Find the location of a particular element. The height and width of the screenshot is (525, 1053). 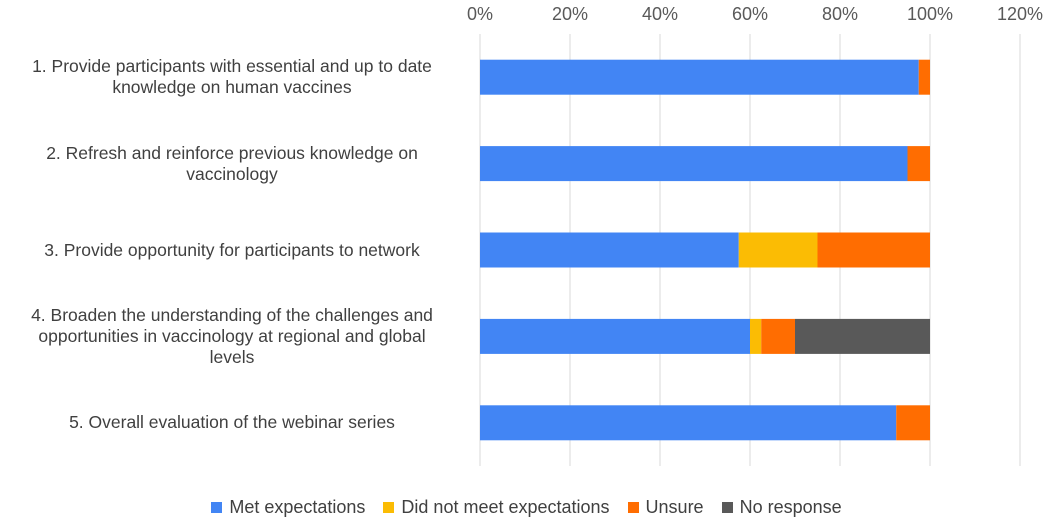

legend-label: Did not meet expectations is located at coordinates (505, 507).